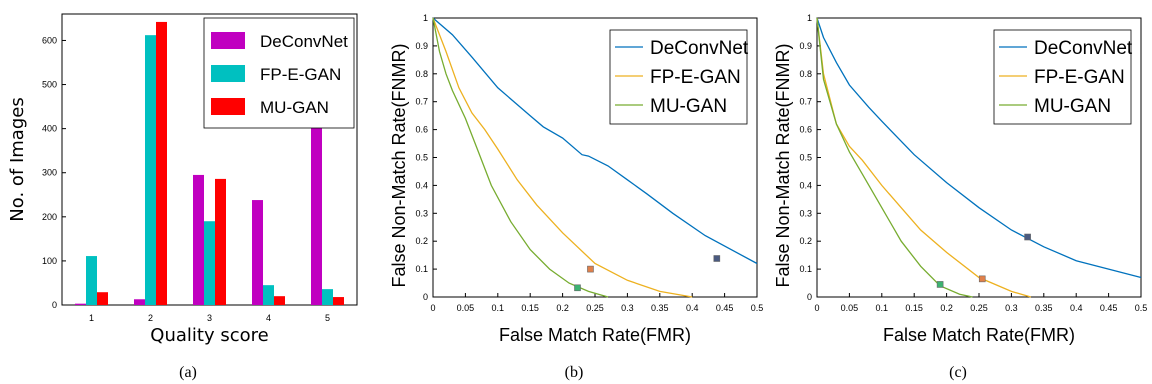 This screenshot has width=1152, height=384. Describe the element at coordinates (805, 185) in the screenshot. I see `y-tick-label: 0.4` at that location.